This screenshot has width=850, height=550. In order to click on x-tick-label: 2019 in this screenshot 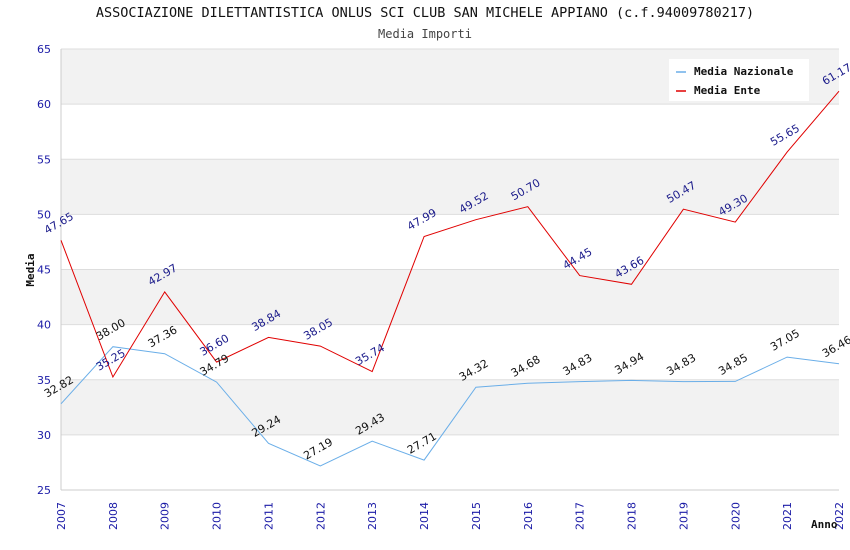, I will do `click(683, 516)`.